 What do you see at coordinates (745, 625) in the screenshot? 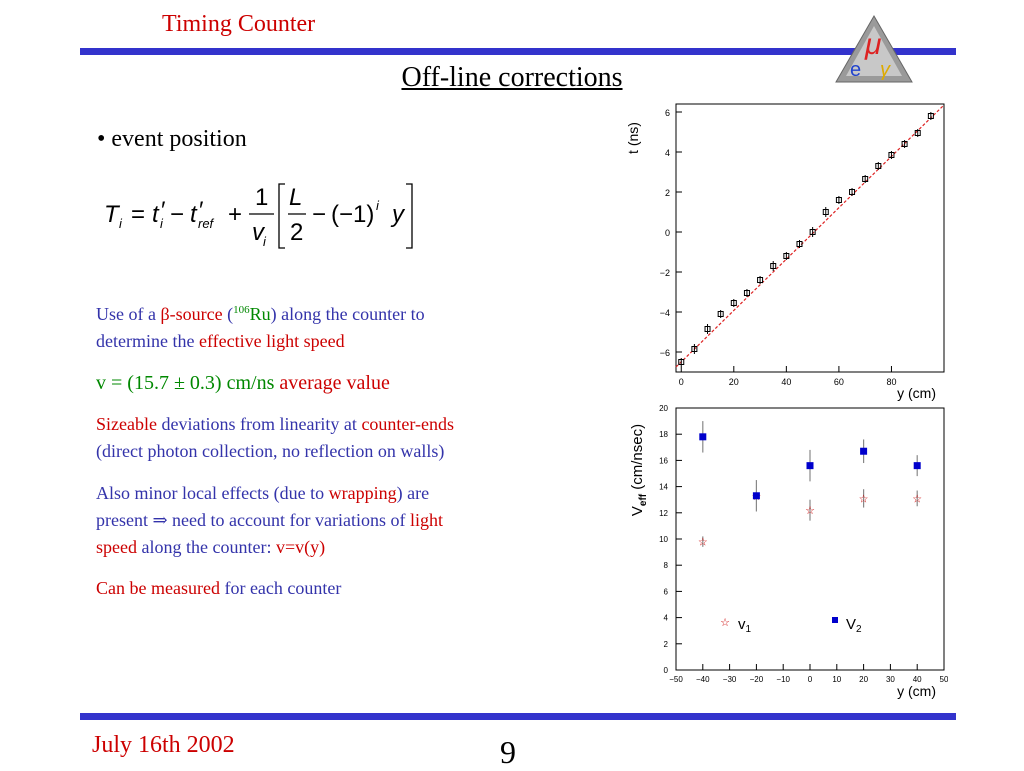
I see `legend-v1-label: v1` at bounding box center [745, 625].